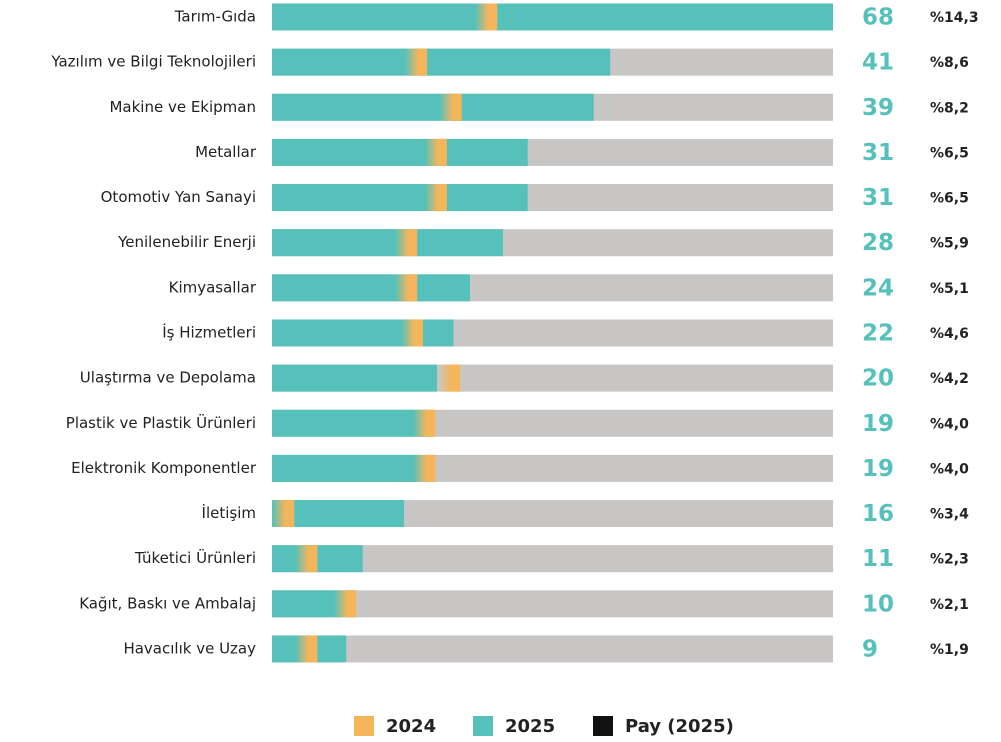 The height and width of the screenshot is (742, 1001). I want to click on category-label: Metallar, so click(226, 152).